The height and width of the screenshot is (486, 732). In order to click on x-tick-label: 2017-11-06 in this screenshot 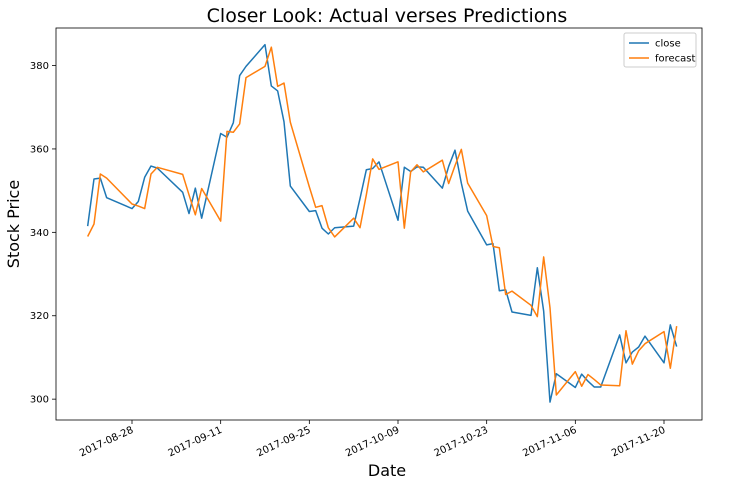, I will do `click(549, 442)`.